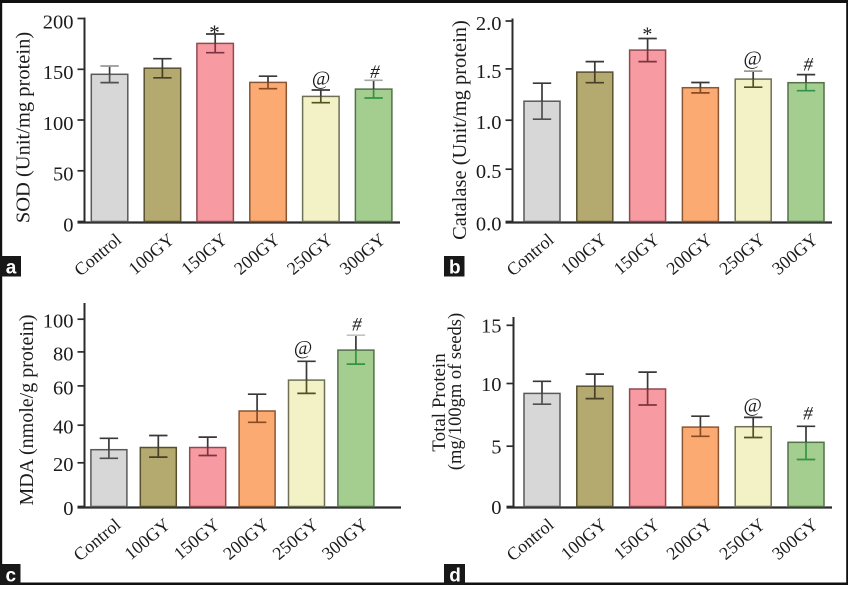  What do you see at coordinates (439, 402) in the screenshot?
I see `svg-text: Total Protein` at bounding box center [439, 402].